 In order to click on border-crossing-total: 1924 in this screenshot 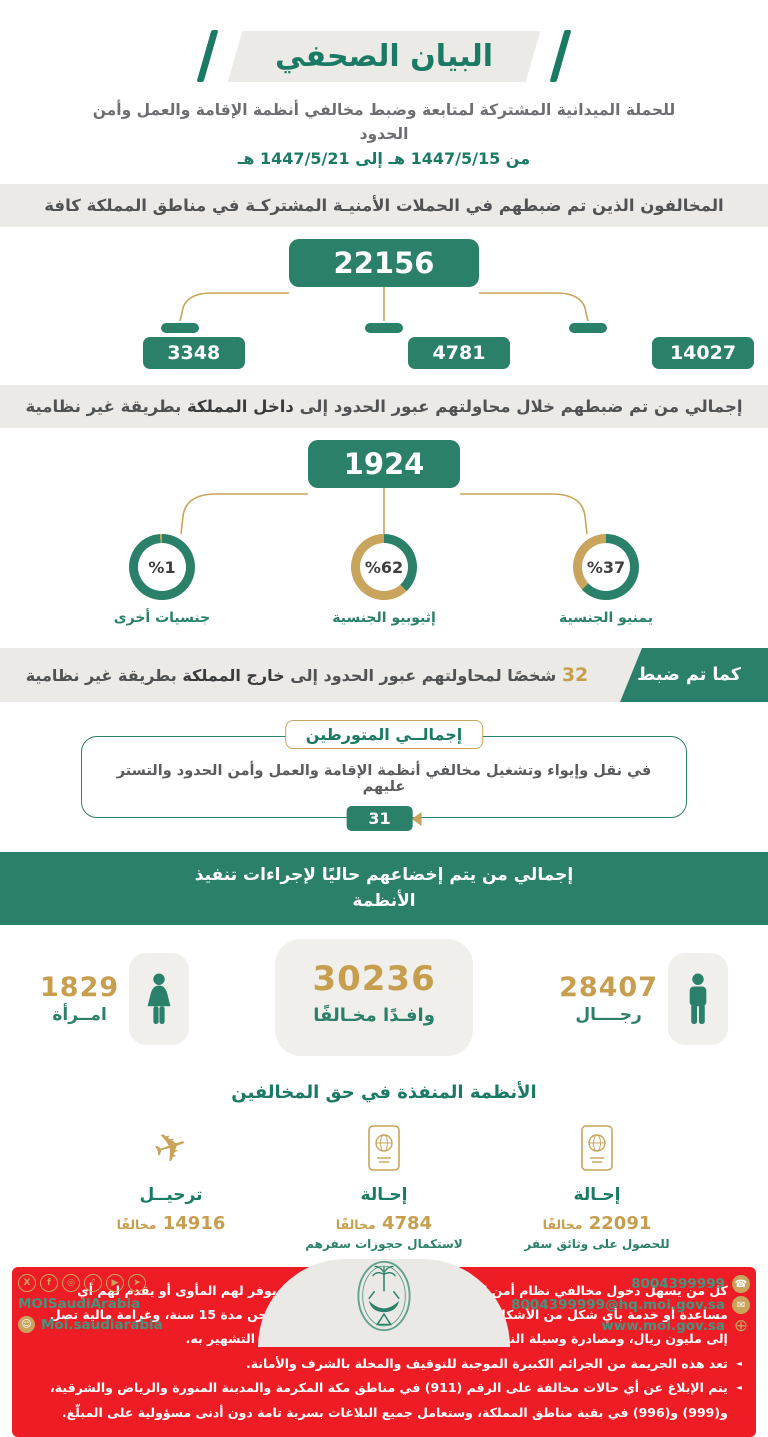, I will do `click(384, 464)`.